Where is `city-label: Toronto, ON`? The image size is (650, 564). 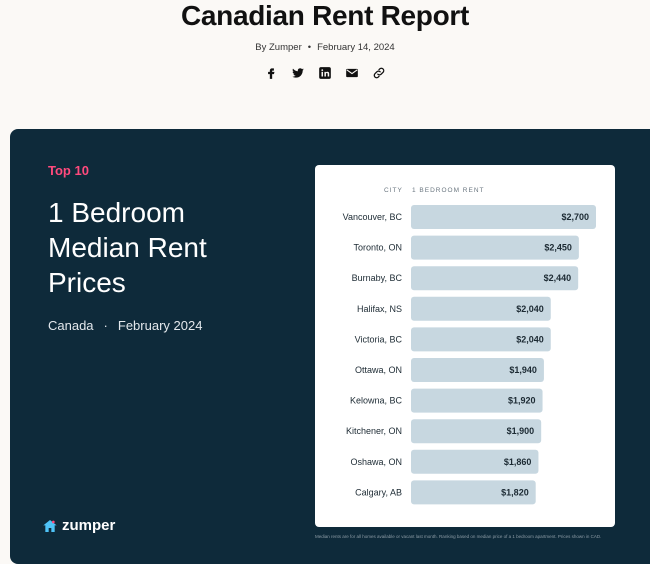 city-label: Toronto, ON is located at coordinates (377, 248).